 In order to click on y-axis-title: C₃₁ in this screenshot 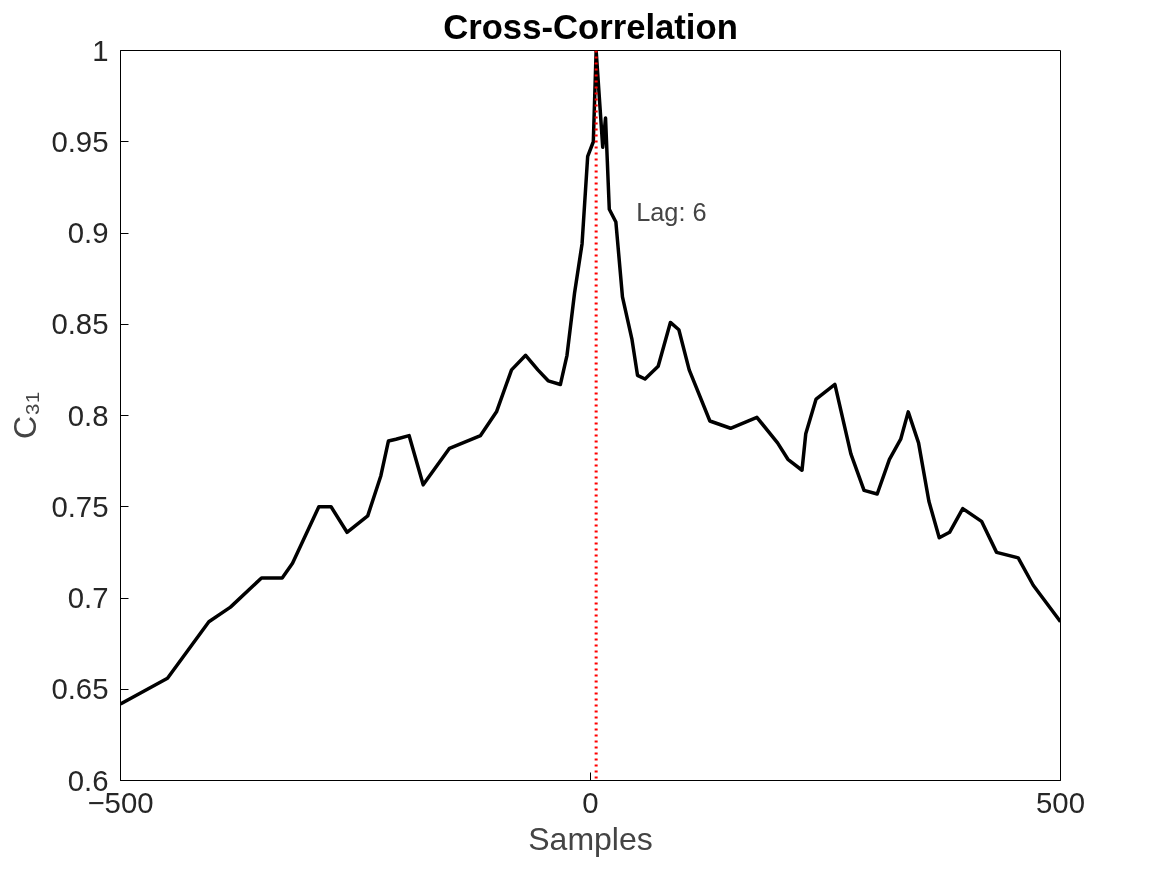, I will do `click(25, 415)`.